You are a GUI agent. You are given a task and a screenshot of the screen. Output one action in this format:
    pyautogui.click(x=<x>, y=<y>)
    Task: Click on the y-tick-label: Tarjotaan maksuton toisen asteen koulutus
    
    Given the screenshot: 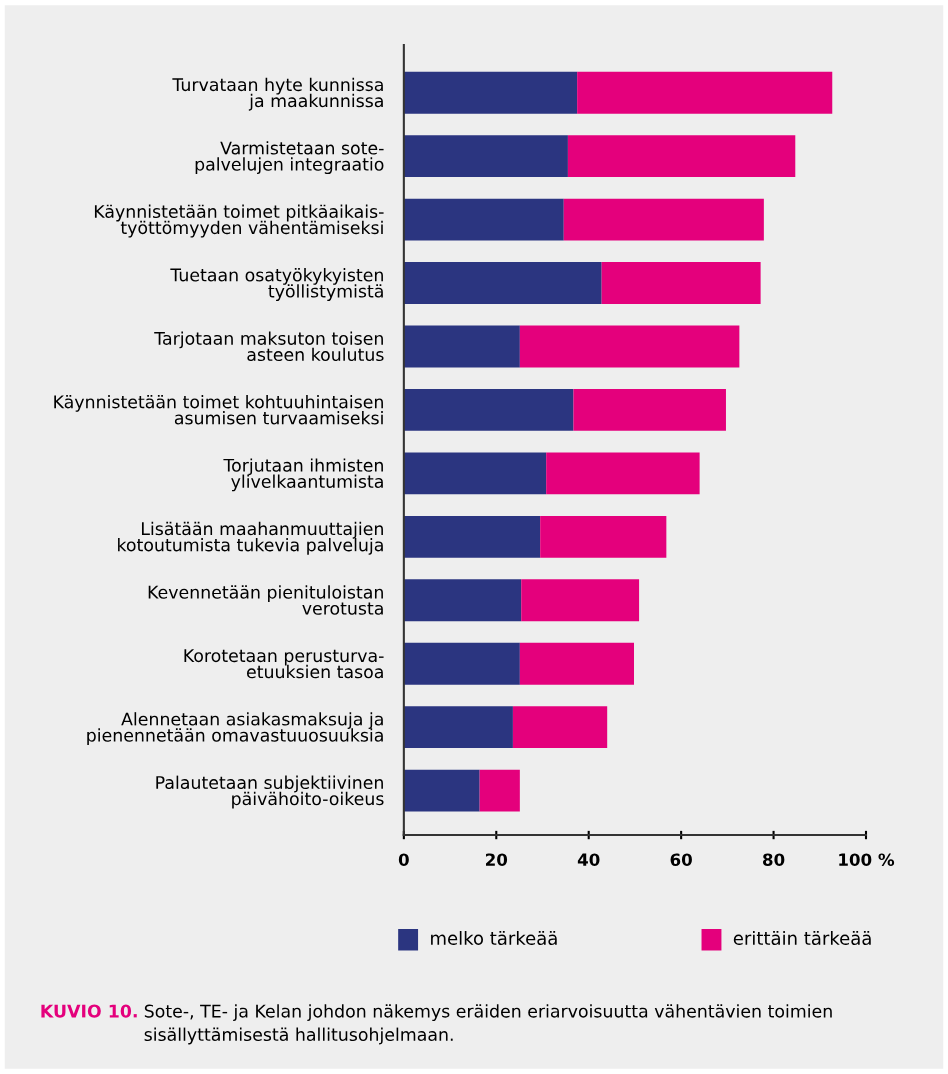 What is the action you would take?
    pyautogui.click(x=269, y=346)
    